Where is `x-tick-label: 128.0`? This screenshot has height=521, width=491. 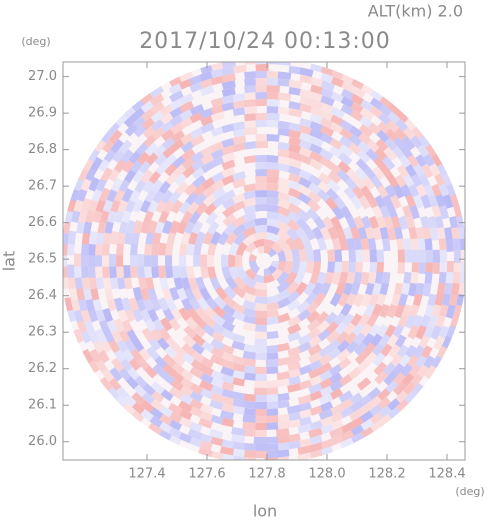
x-tick-label: 128.0 is located at coordinates (326, 474).